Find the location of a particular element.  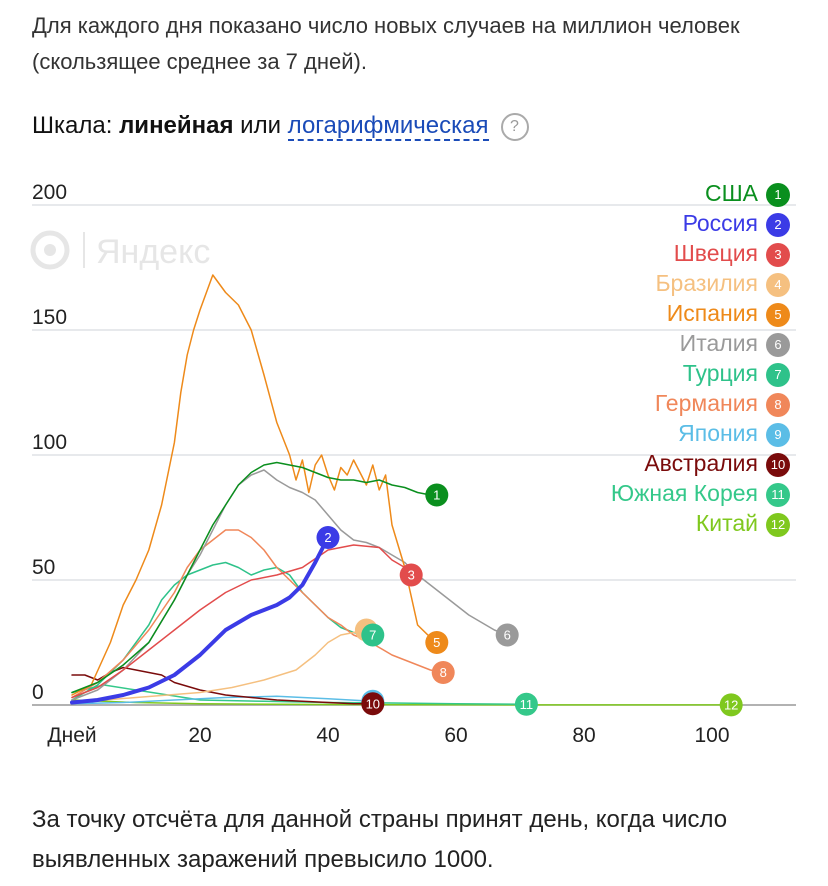

end-marker-label: 3 is located at coordinates (411, 575).